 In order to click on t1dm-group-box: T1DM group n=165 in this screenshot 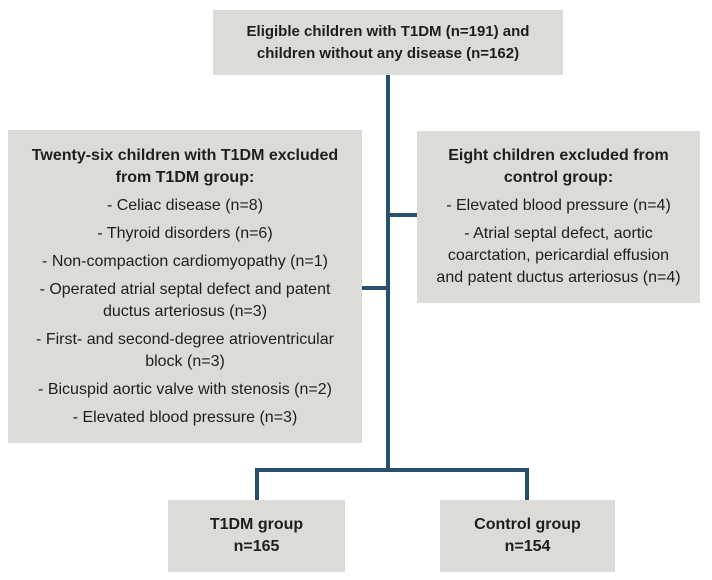, I will do `click(256, 536)`.